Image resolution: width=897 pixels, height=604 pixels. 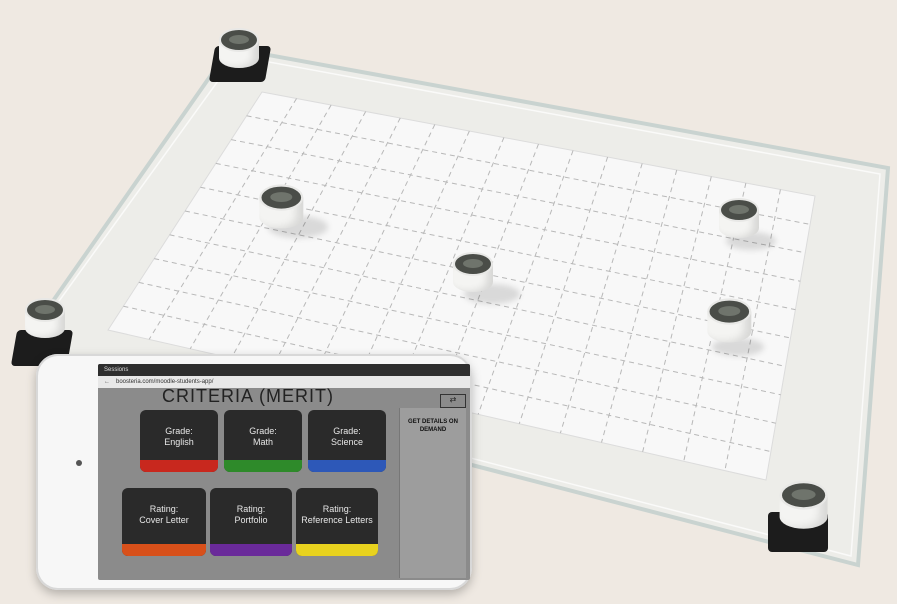 I want to click on url-bar: ← boosteria.com/moodle-students-app/, so click(x=284, y=382).